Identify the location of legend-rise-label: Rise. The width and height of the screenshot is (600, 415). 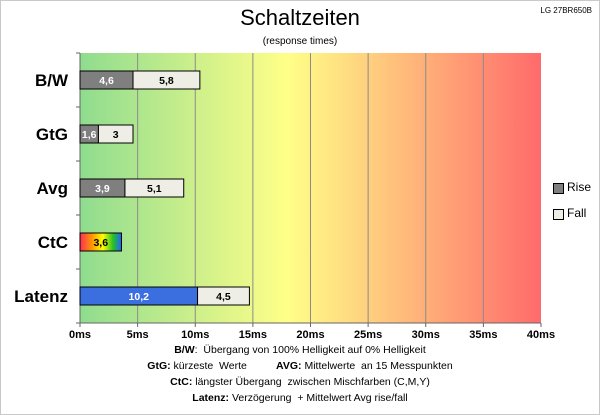
(579, 187).